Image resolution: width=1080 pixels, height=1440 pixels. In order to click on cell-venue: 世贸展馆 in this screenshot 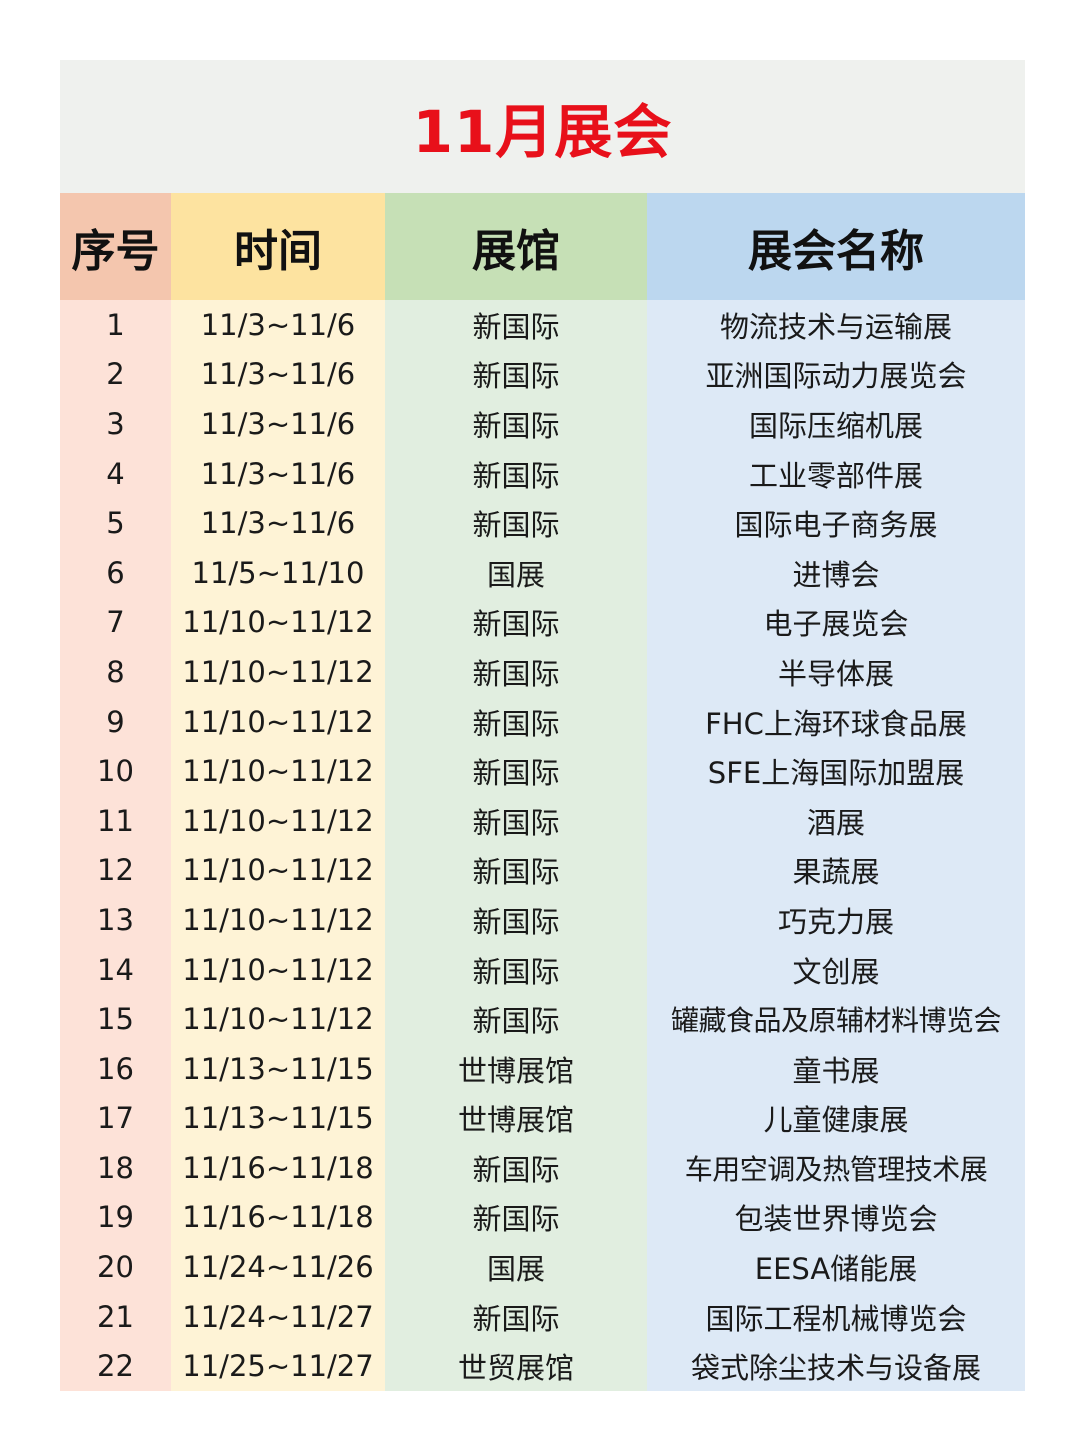, I will do `click(516, 1366)`.